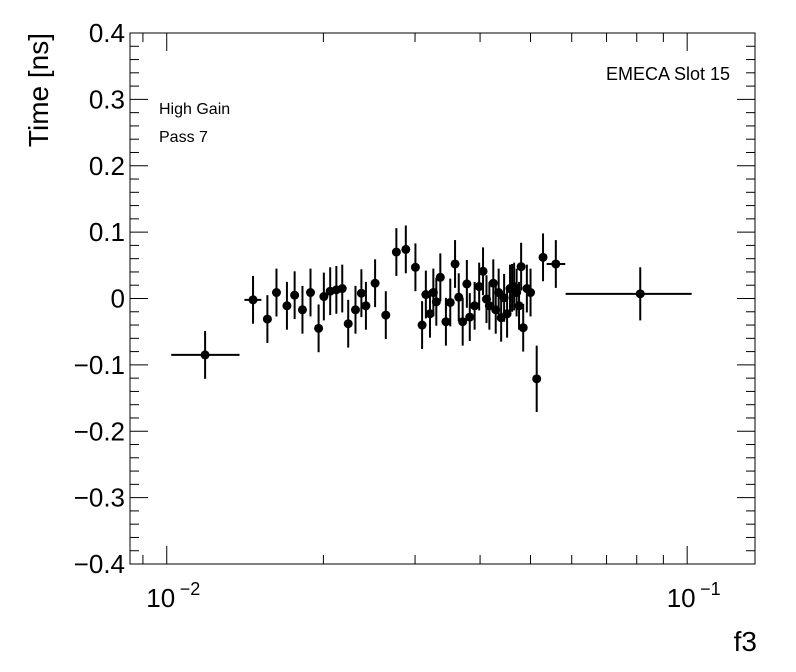  Describe the element at coordinates (99, 431) in the screenshot. I see `y-tick-label: −0.2` at that location.